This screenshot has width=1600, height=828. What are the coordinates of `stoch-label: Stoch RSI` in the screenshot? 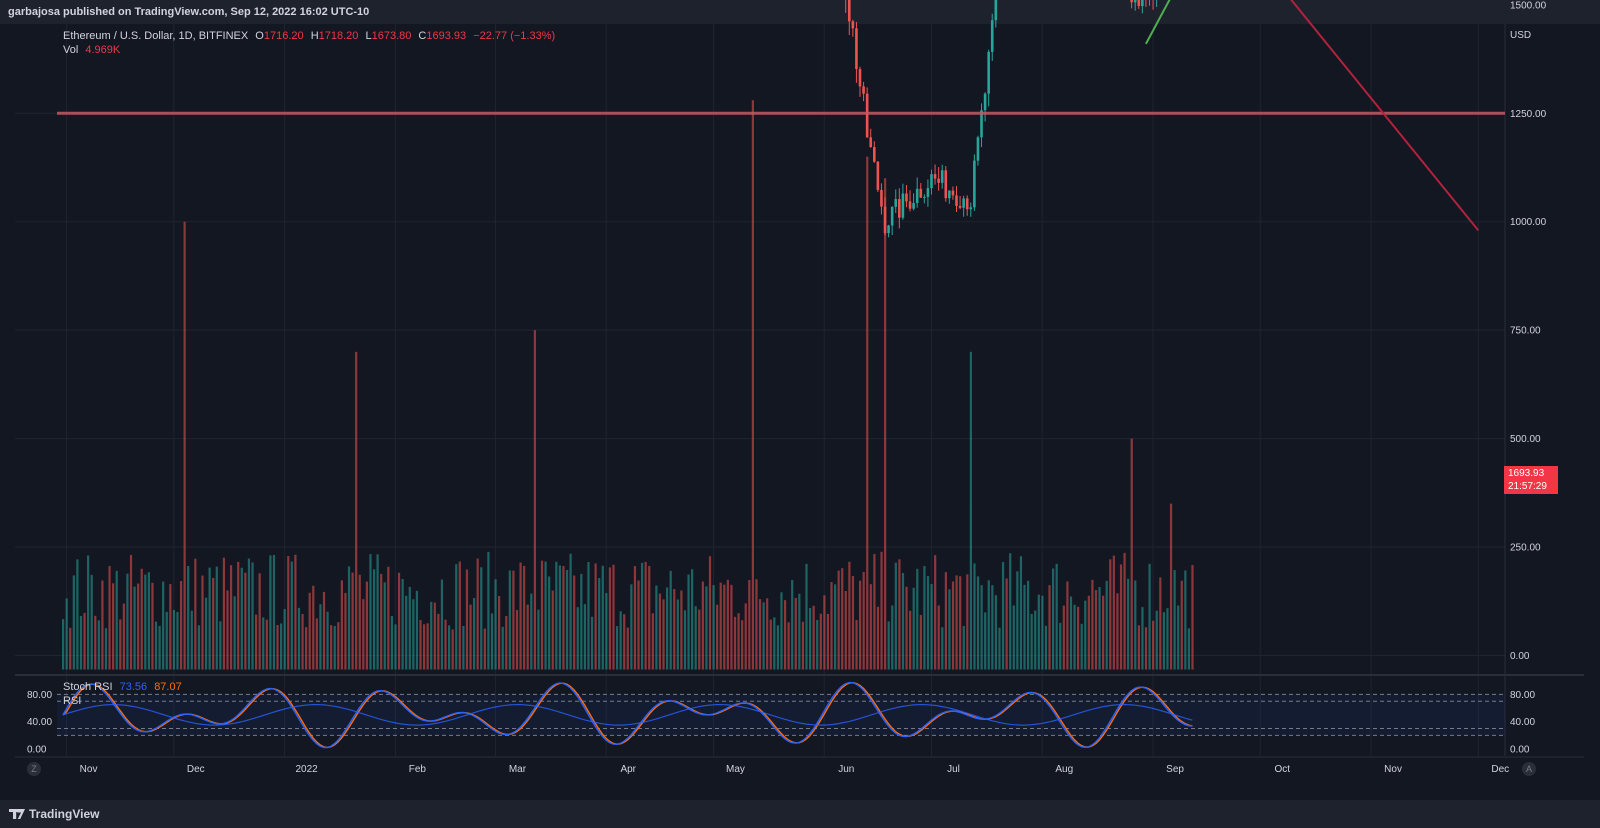 It's located at (88, 687).